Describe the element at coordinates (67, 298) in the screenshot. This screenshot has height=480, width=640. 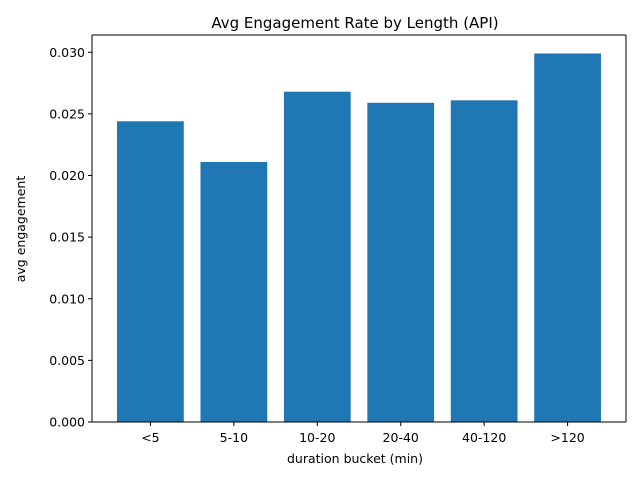
I see `y-tick-label: 0.010` at that location.